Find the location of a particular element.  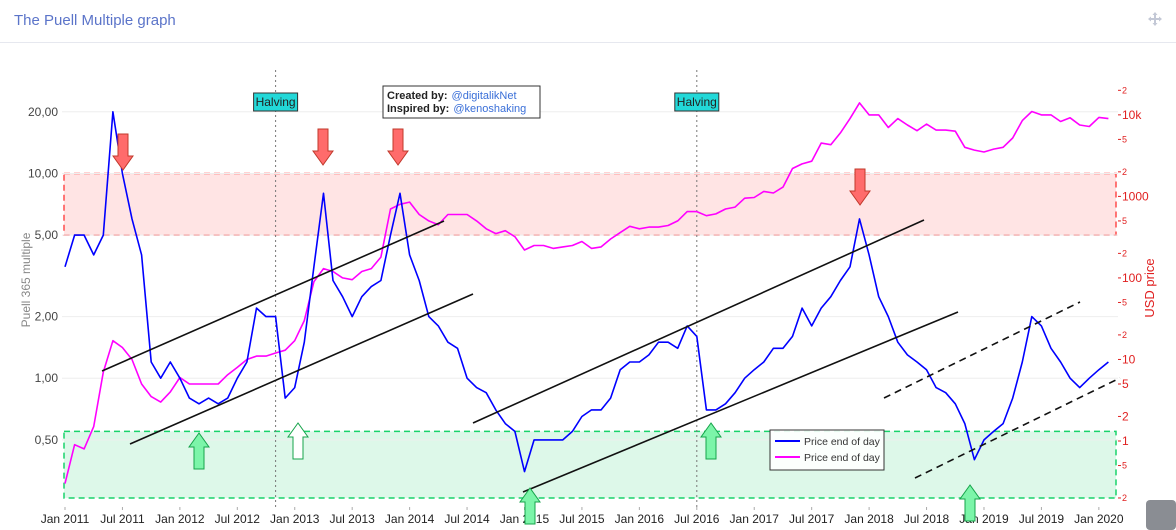

y-tick-label: 5,00 is located at coordinates (47, 235).